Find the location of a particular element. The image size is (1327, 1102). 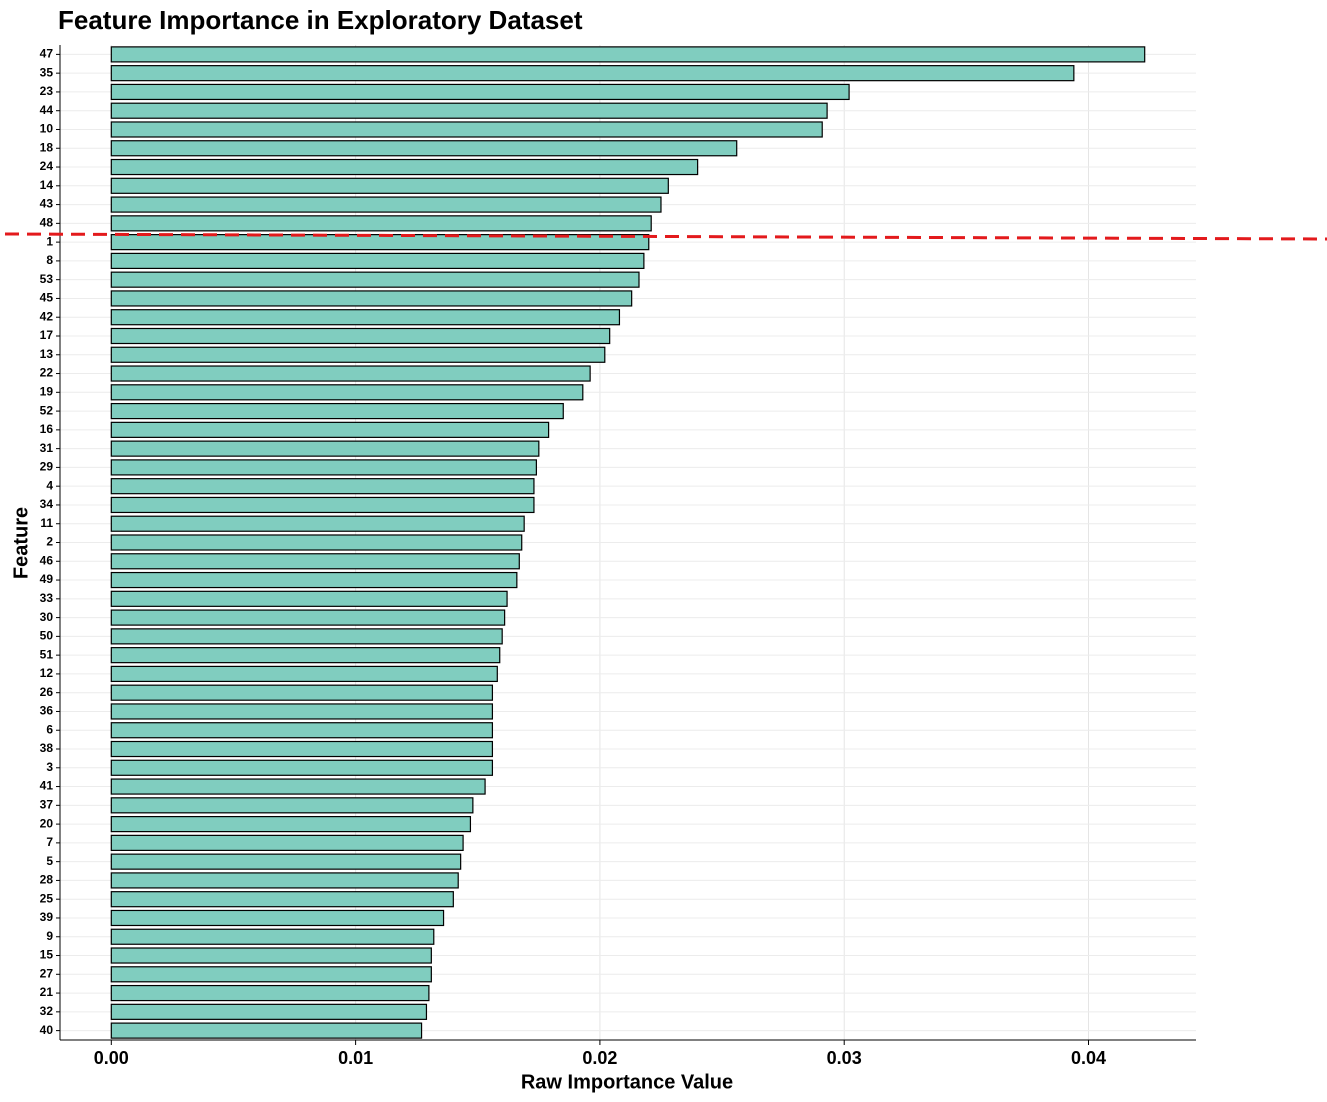

y-tick-label: 43 is located at coordinates (47, 204).